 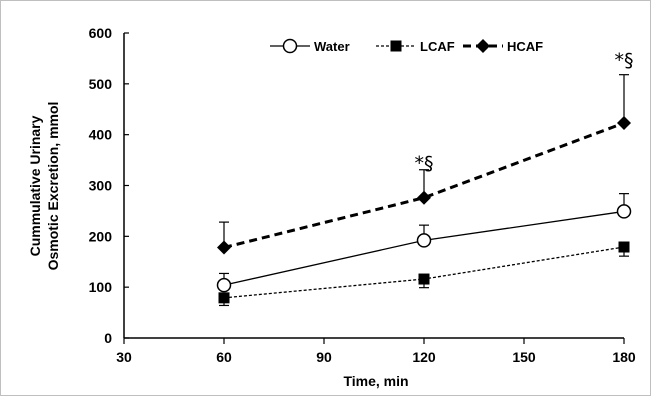 What do you see at coordinates (101, 135) in the screenshot?
I see `y-tick-label: 400` at bounding box center [101, 135].